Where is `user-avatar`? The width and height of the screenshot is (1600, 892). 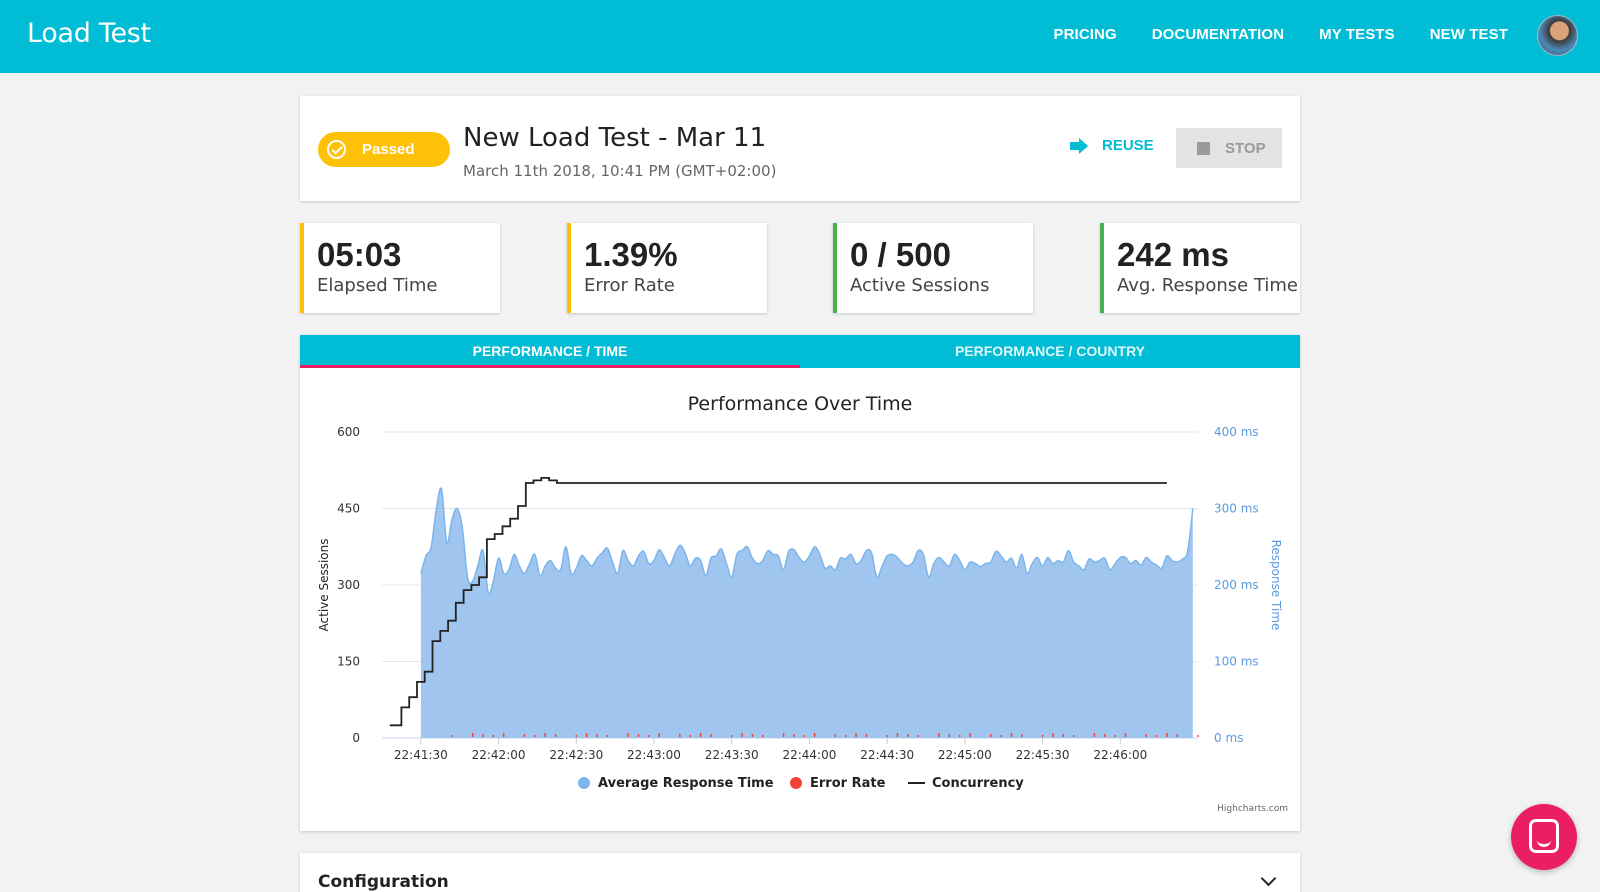 user-avatar is located at coordinates (1557, 35).